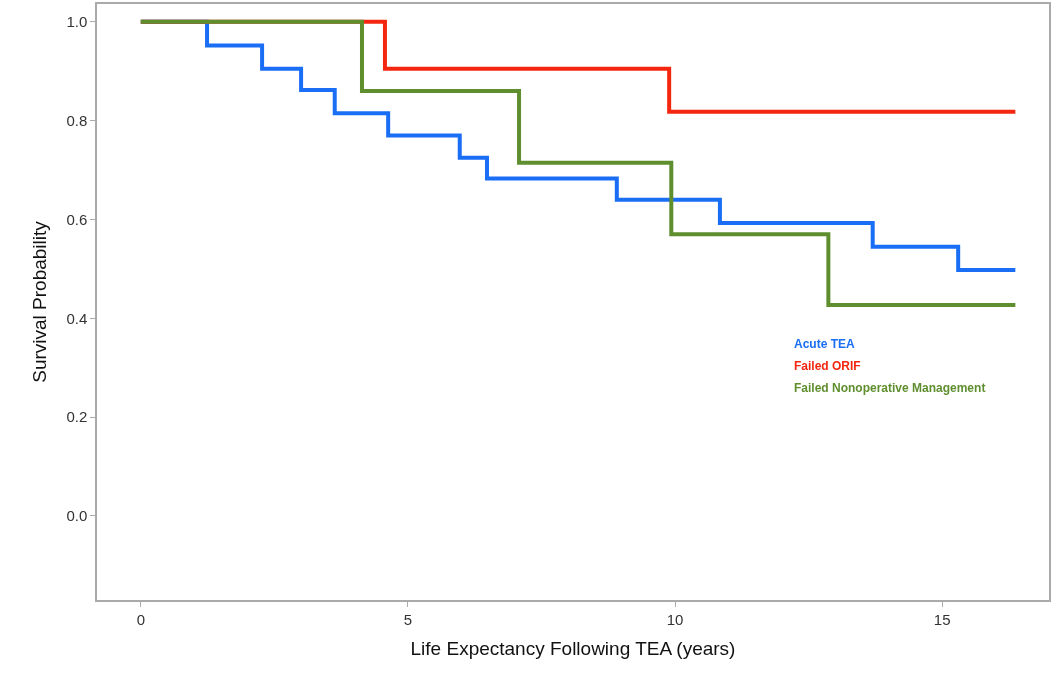  I want to click on y-axis-title: Survival Probability, so click(39, 301).